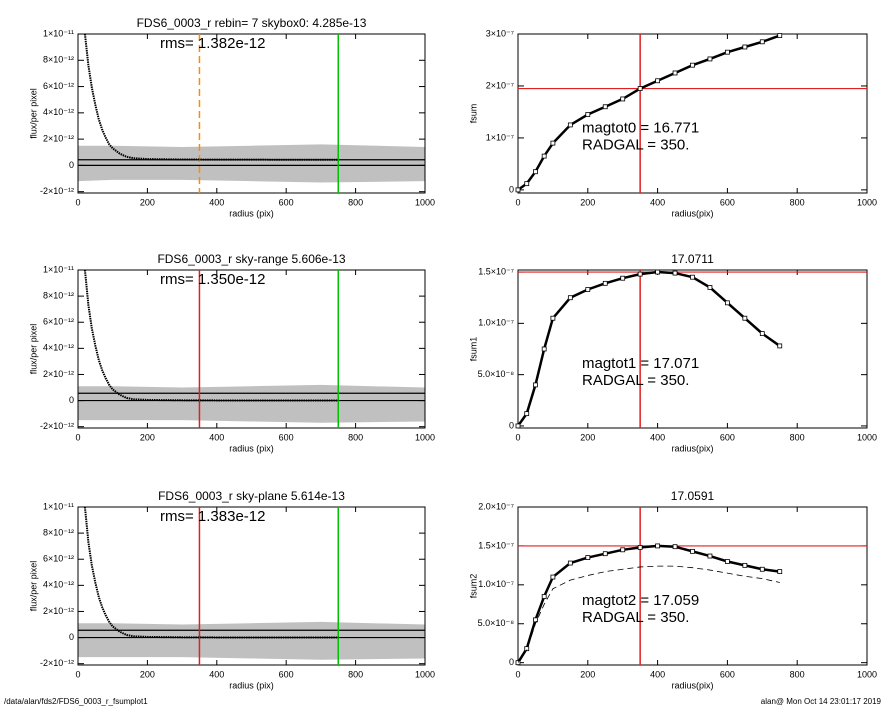 This screenshot has height=708, width=885. Describe the element at coordinates (251, 259) in the screenshot. I see `chart-title: FDS6_0003_r sky-range 5.606e-13` at that location.